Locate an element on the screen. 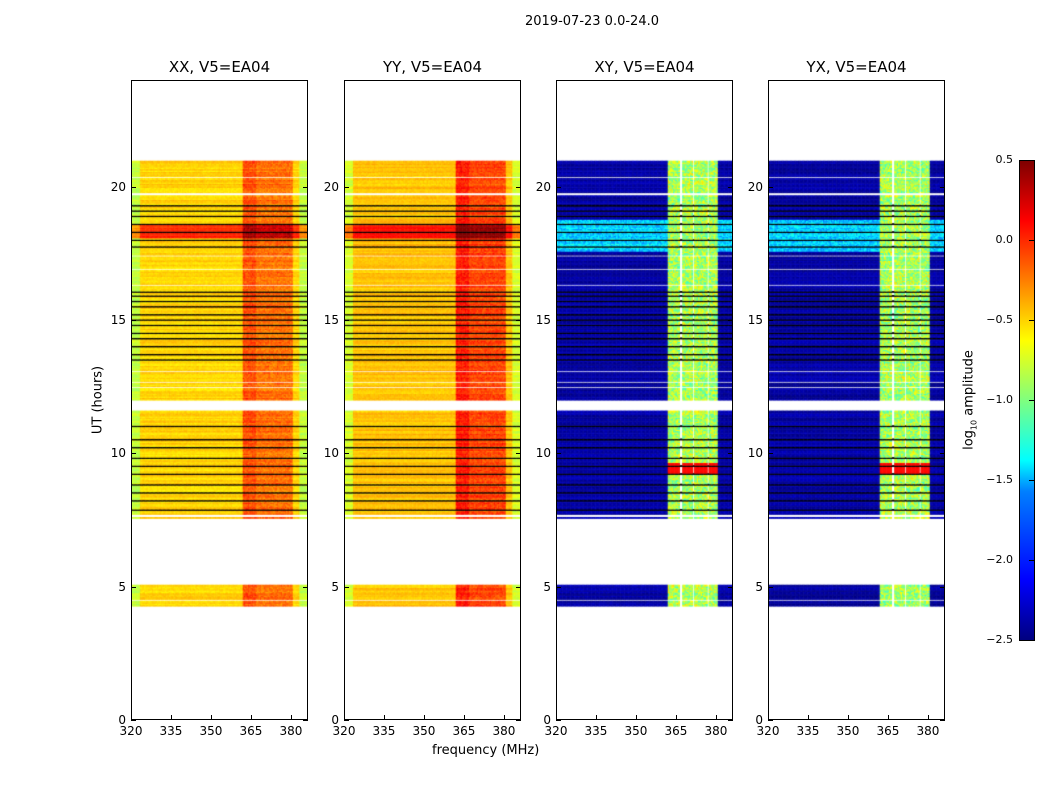 This screenshot has height=800, width=1050. panel-title: XX, V5=EA04 is located at coordinates (219, 67).